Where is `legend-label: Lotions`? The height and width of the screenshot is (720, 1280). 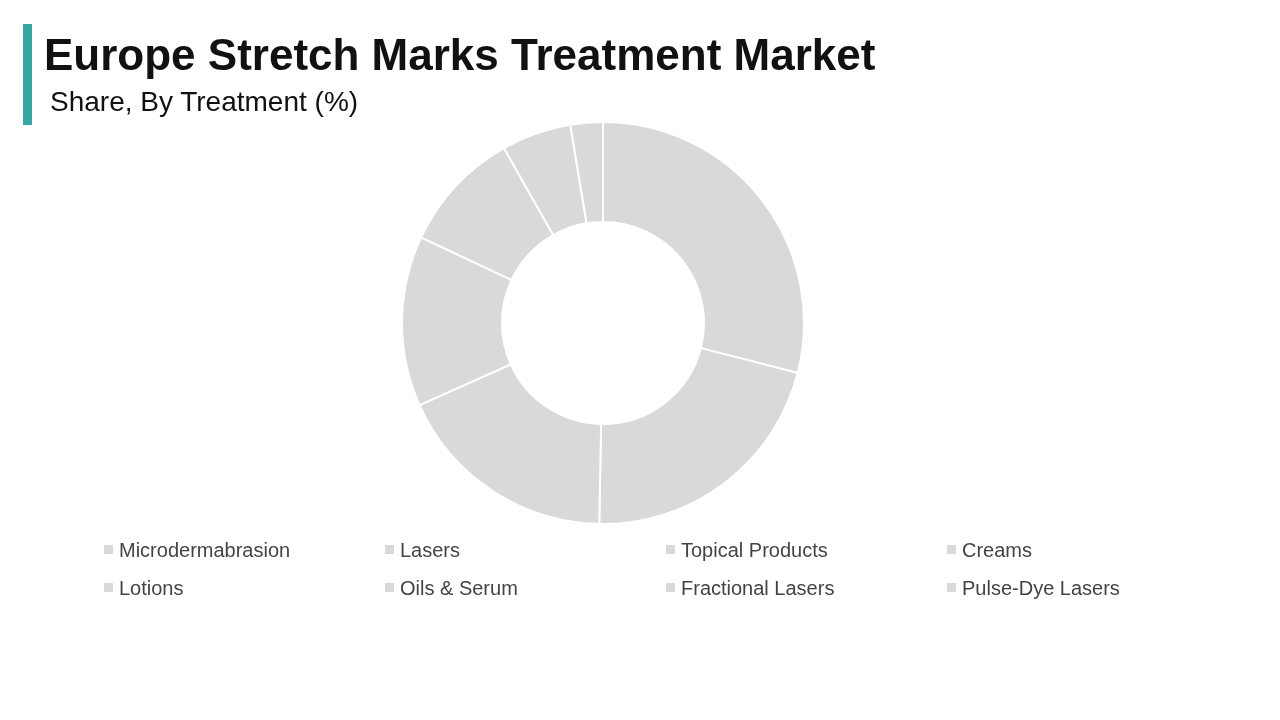 legend-label: Lotions is located at coordinates (151, 588).